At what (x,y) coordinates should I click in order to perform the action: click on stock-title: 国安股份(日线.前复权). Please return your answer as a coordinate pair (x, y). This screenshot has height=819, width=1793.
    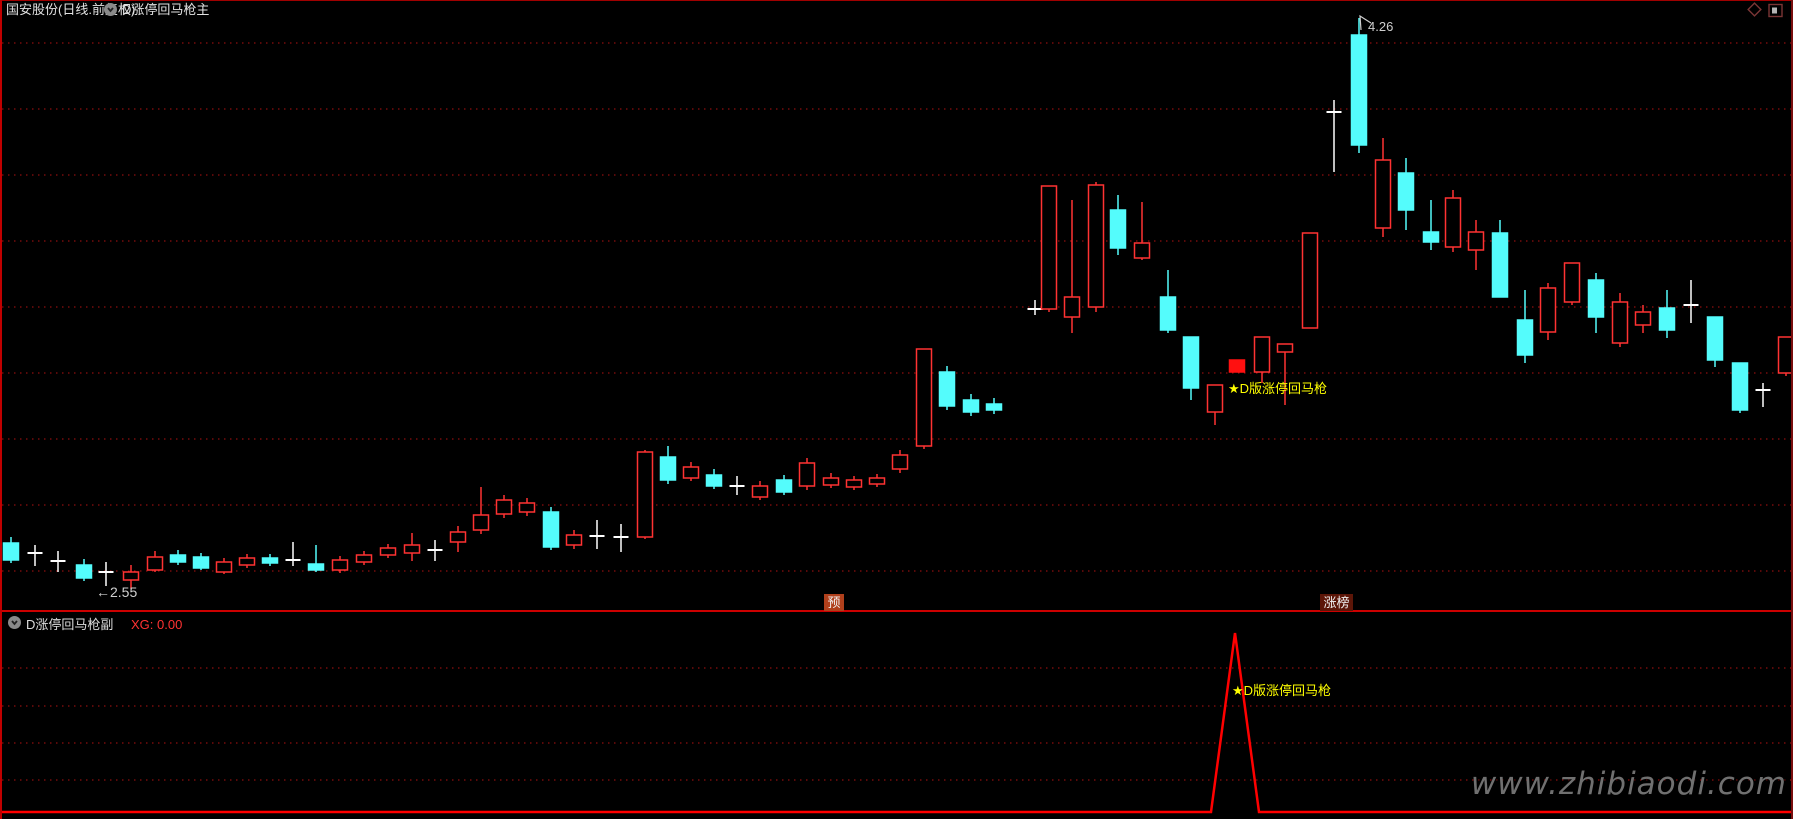
    Looking at the image, I should click on (71, 9).